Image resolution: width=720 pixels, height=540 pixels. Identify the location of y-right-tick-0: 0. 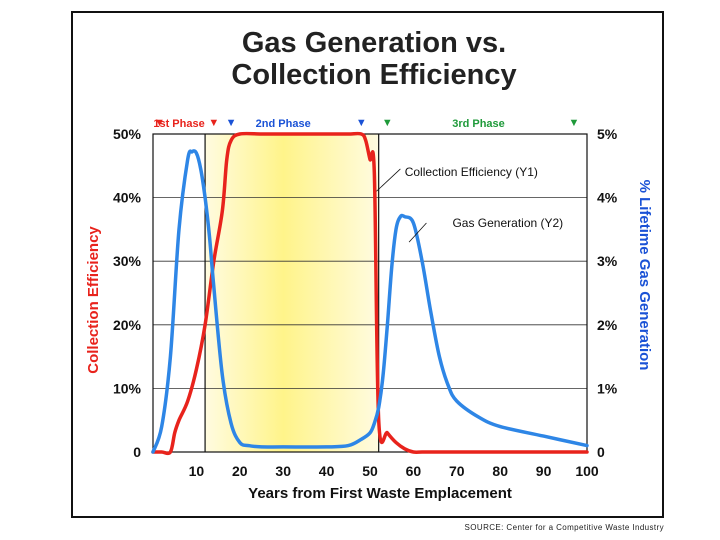
(601, 452).